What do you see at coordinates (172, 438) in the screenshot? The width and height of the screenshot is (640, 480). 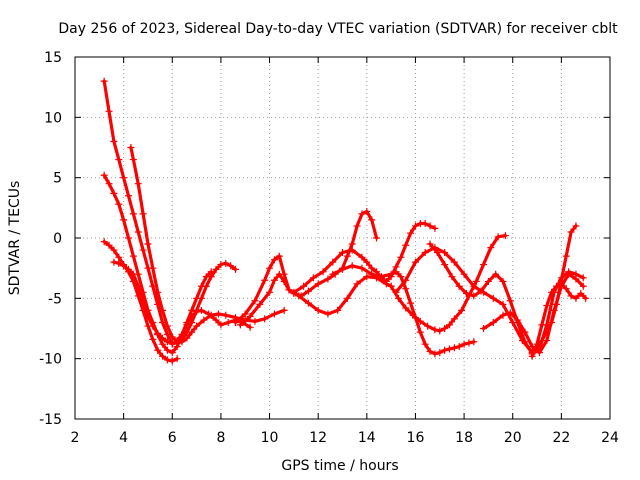 I see `x-tick-label: 6` at bounding box center [172, 438].